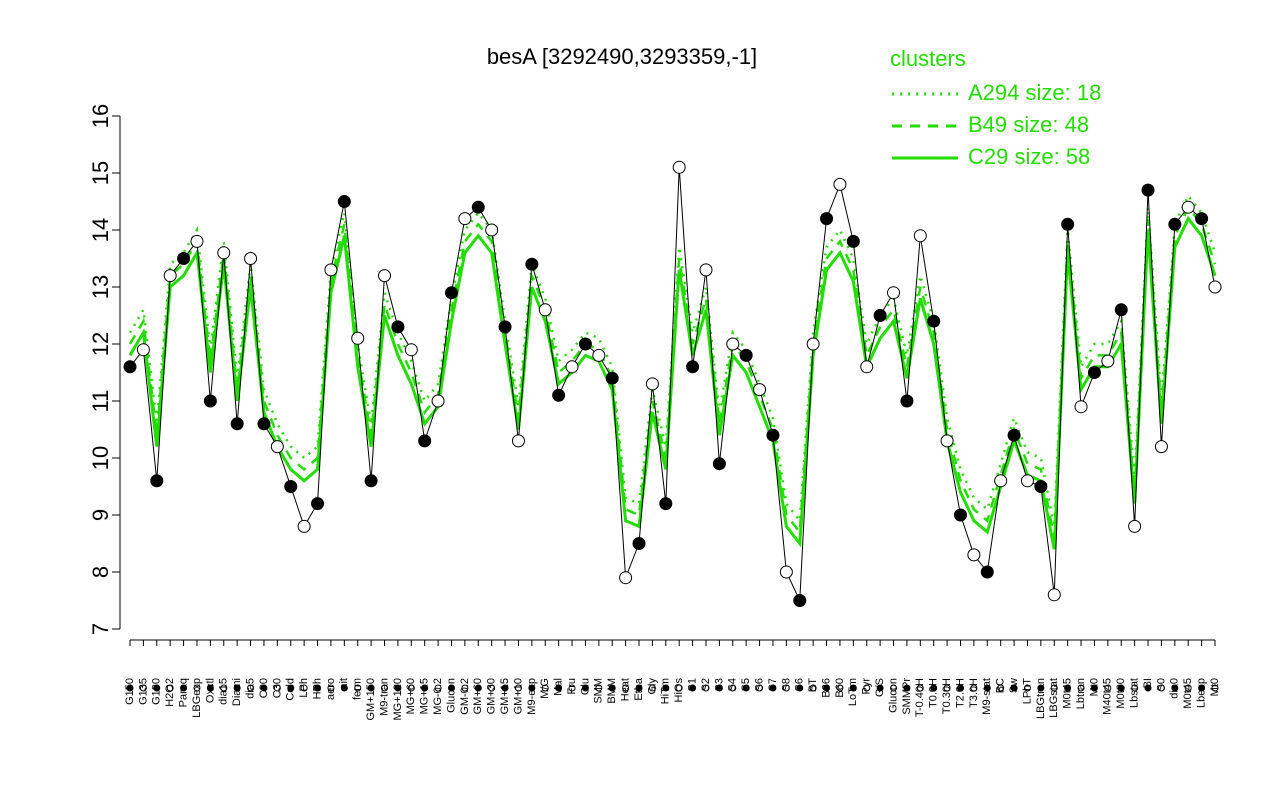  What do you see at coordinates (1202, 693) in the screenshot?
I see `x-tick-label: Lbexp` at bounding box center [1202, 693].